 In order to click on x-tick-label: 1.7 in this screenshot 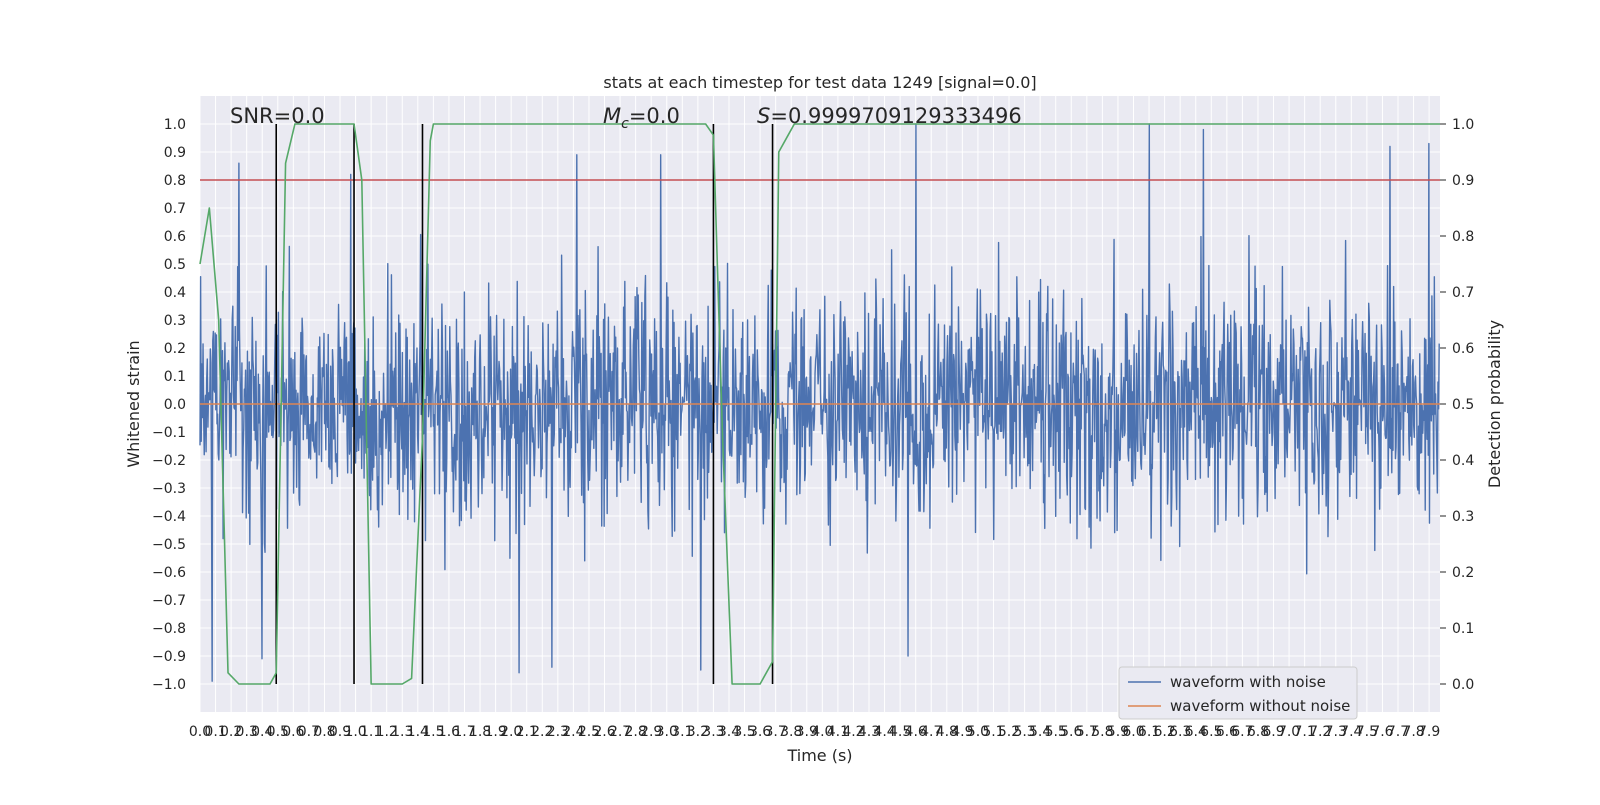, I will do `click(464, 732)`.